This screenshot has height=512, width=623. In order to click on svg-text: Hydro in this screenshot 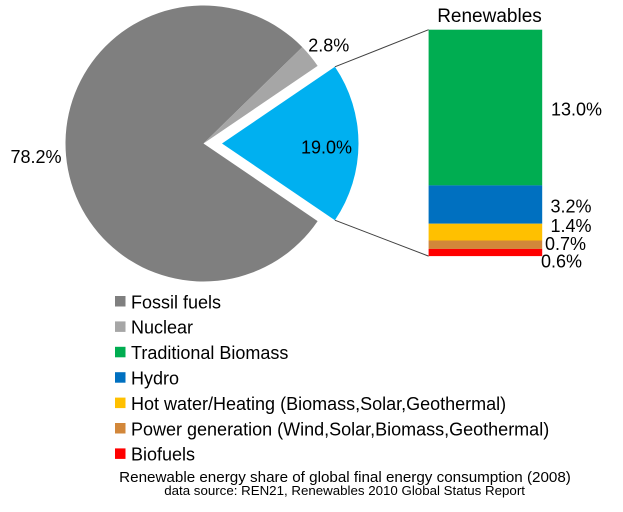, I will do `click(155, 379)`.